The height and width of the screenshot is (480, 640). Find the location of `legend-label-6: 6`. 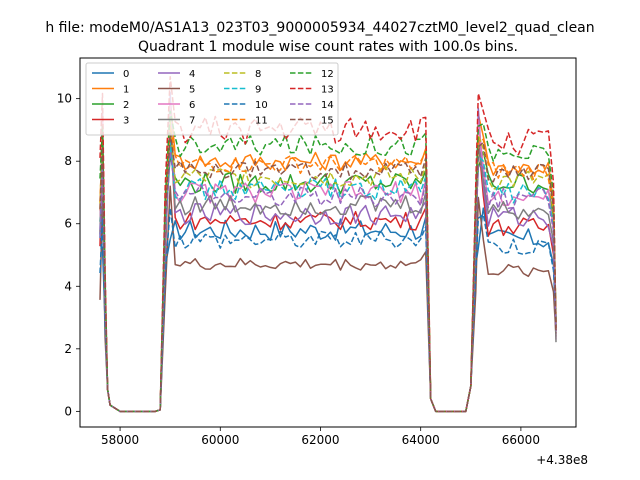

legend-label-6: 6 is located at coordinates (192, 105).